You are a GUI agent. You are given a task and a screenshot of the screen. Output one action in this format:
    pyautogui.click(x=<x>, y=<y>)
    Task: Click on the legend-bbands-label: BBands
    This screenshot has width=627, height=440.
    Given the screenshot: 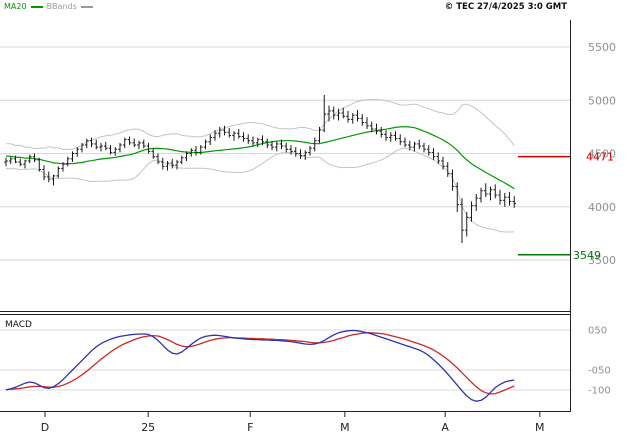 What is the action you would take?
    pyautogui.click(x=61, y=6)
    